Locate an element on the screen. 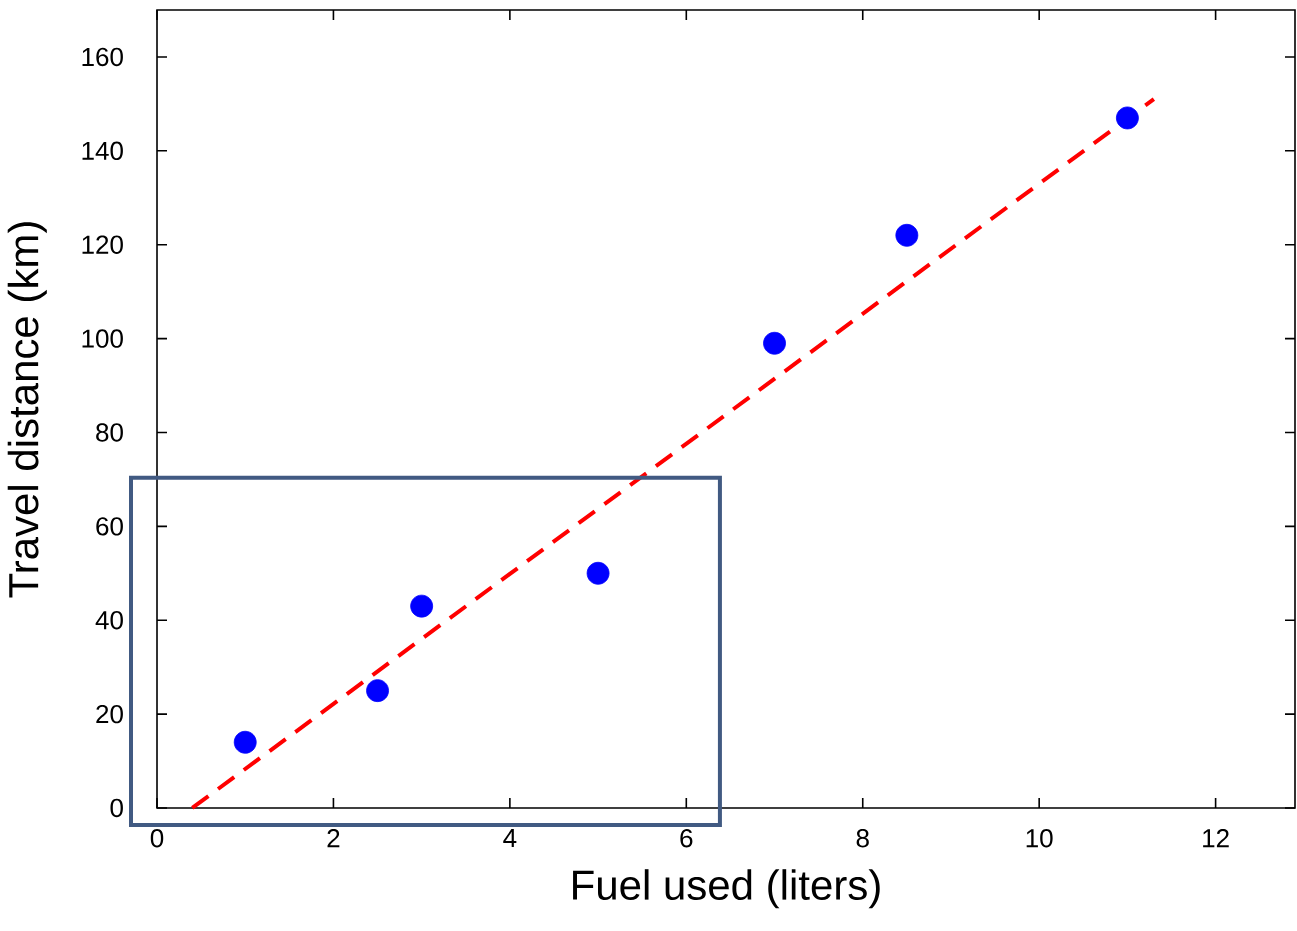 This screenshot has width=1297, height=931. y-axis-title: Travel distance (km) is located at coordinates (27, 410).